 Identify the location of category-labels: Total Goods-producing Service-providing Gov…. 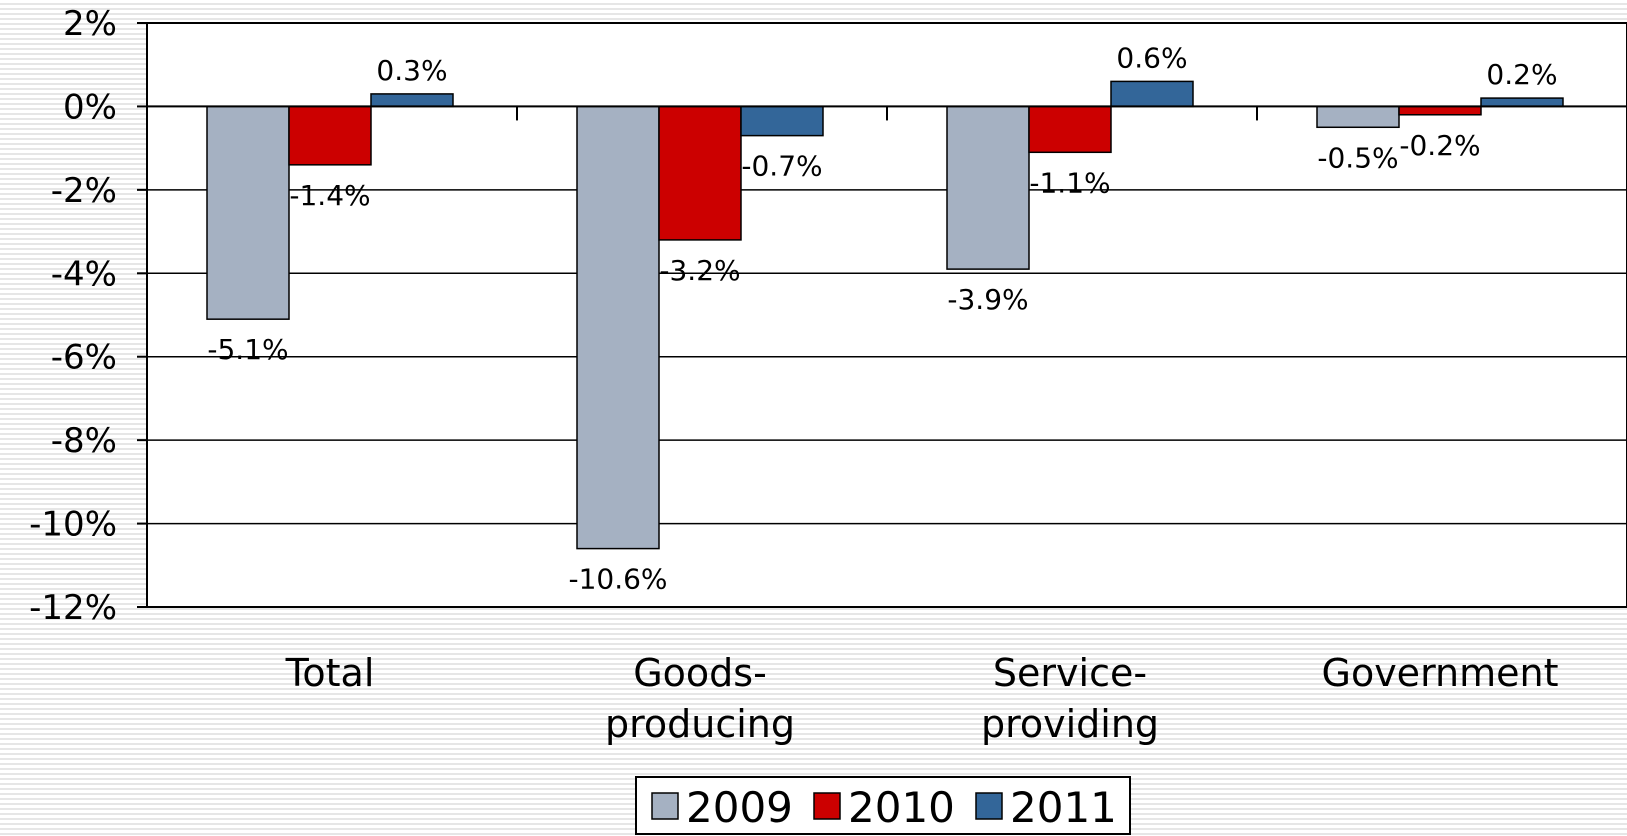
(922, 698).